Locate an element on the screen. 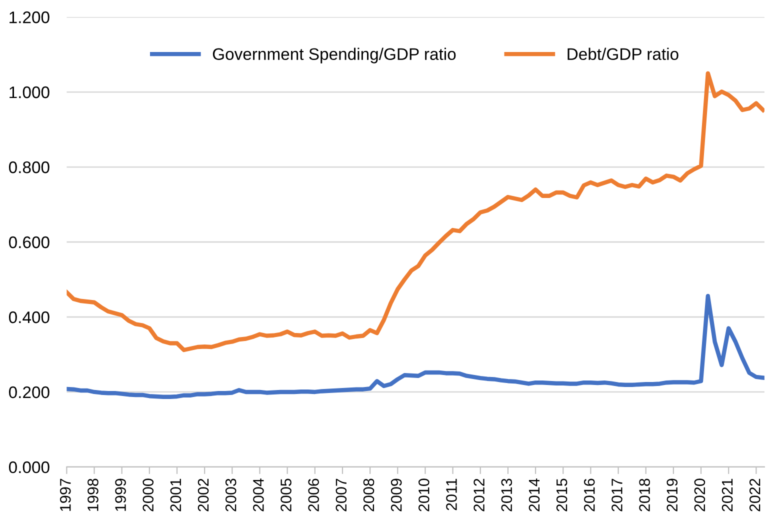  y-tick-label: 0.800 is located at coordinates (29, 167).